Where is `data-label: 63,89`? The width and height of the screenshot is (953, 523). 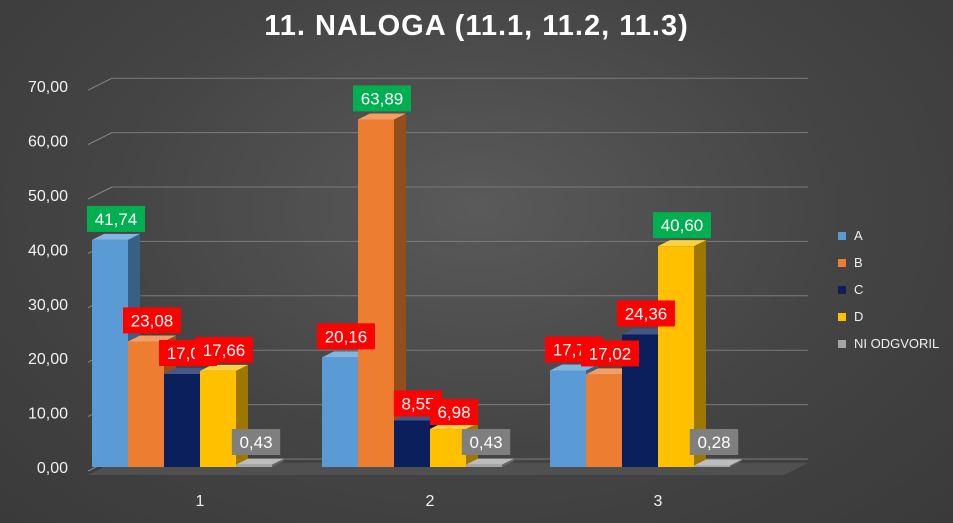 data-label: 63,89 is located at coordinates (382, 98).